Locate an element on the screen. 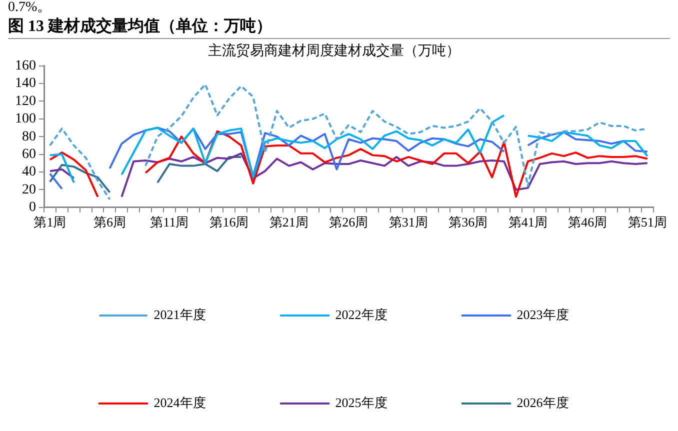  x-tick-label: 第11周 is located at coordinates (169, 222).